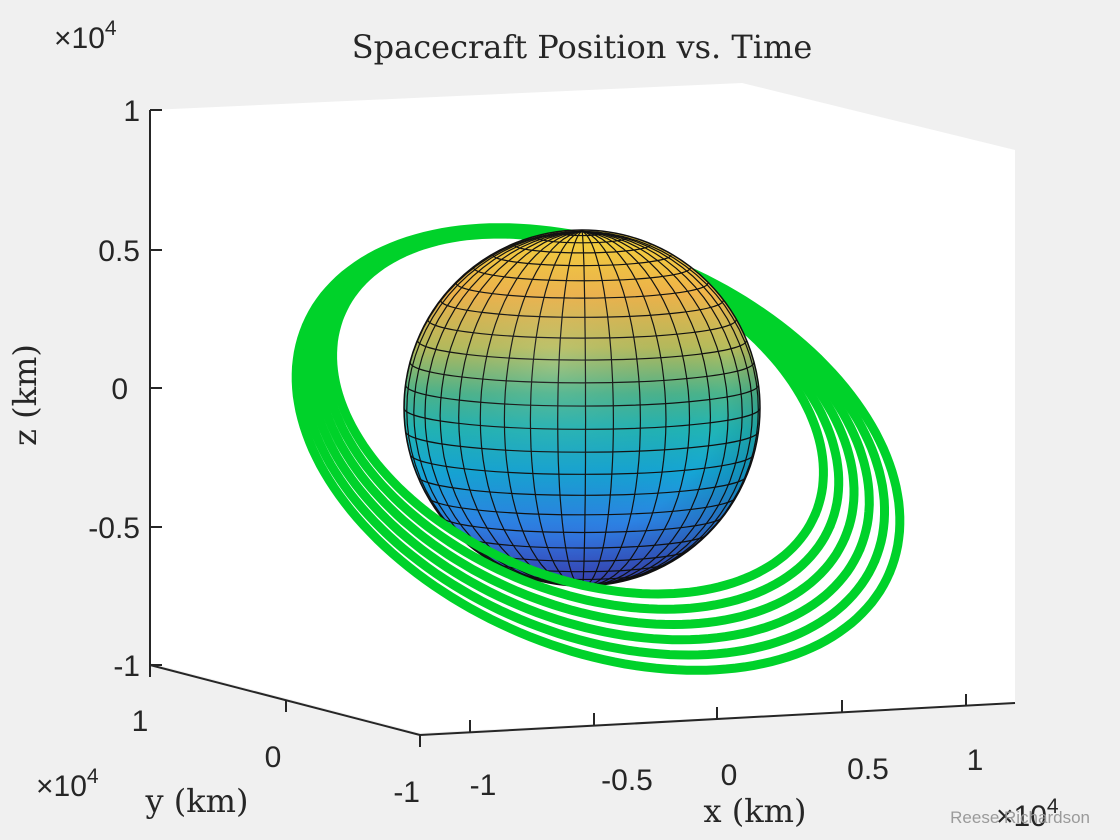 The height and width of the screenshot is (840, 1120). Describe the element at coordinates (975, 760) in the screenshot. I see `x-tick-label: 1` at that location.